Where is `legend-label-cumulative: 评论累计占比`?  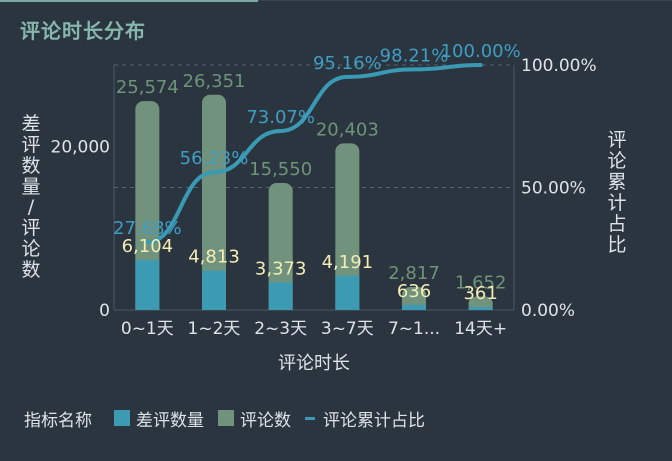
legend-label-cumulative: 评论累计占比 is located at coordinates (374, 420).